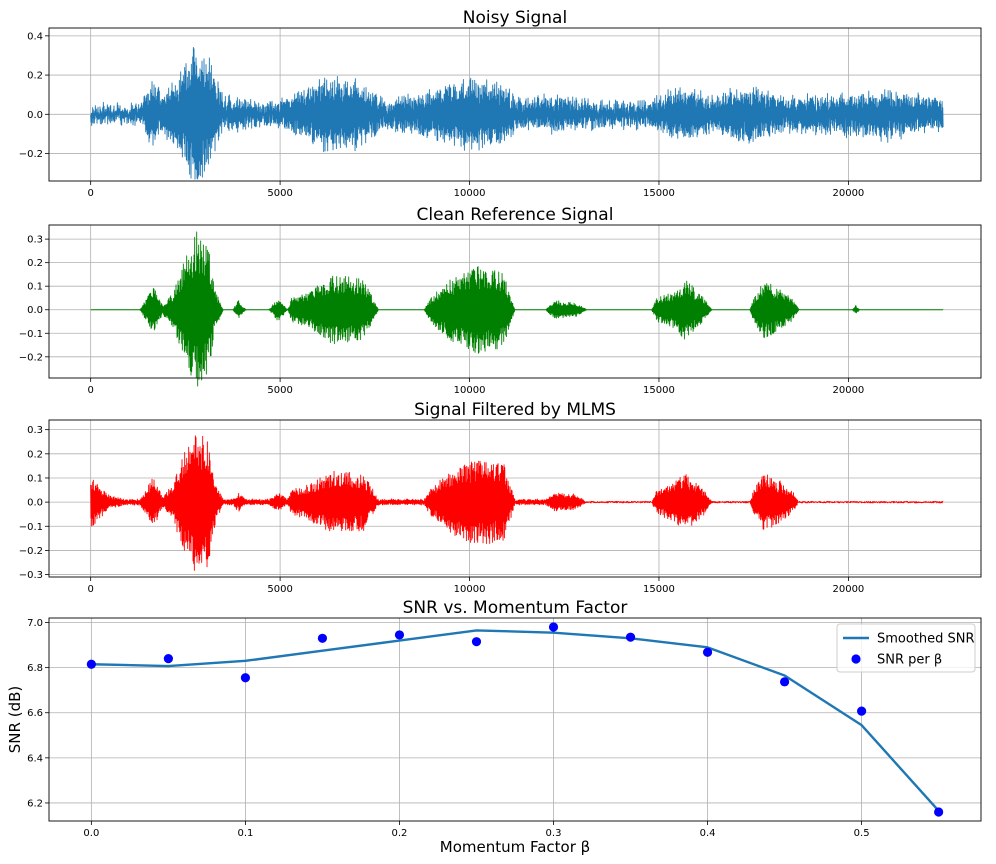 The width and height of the screenshot is (996, 864). Describe the element at coordinates (15, 719) in the screenshot. I see `y-axis-label: SNR (dB)` at that location.